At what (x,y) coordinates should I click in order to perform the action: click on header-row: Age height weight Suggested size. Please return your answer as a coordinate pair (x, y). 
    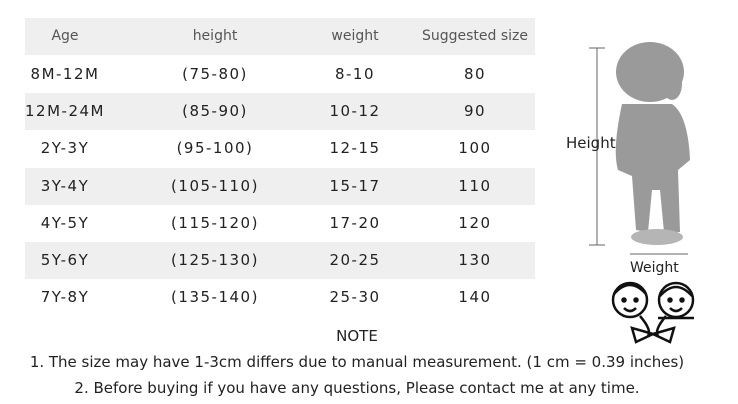
    Looking at the image, I should click on (280, 36).